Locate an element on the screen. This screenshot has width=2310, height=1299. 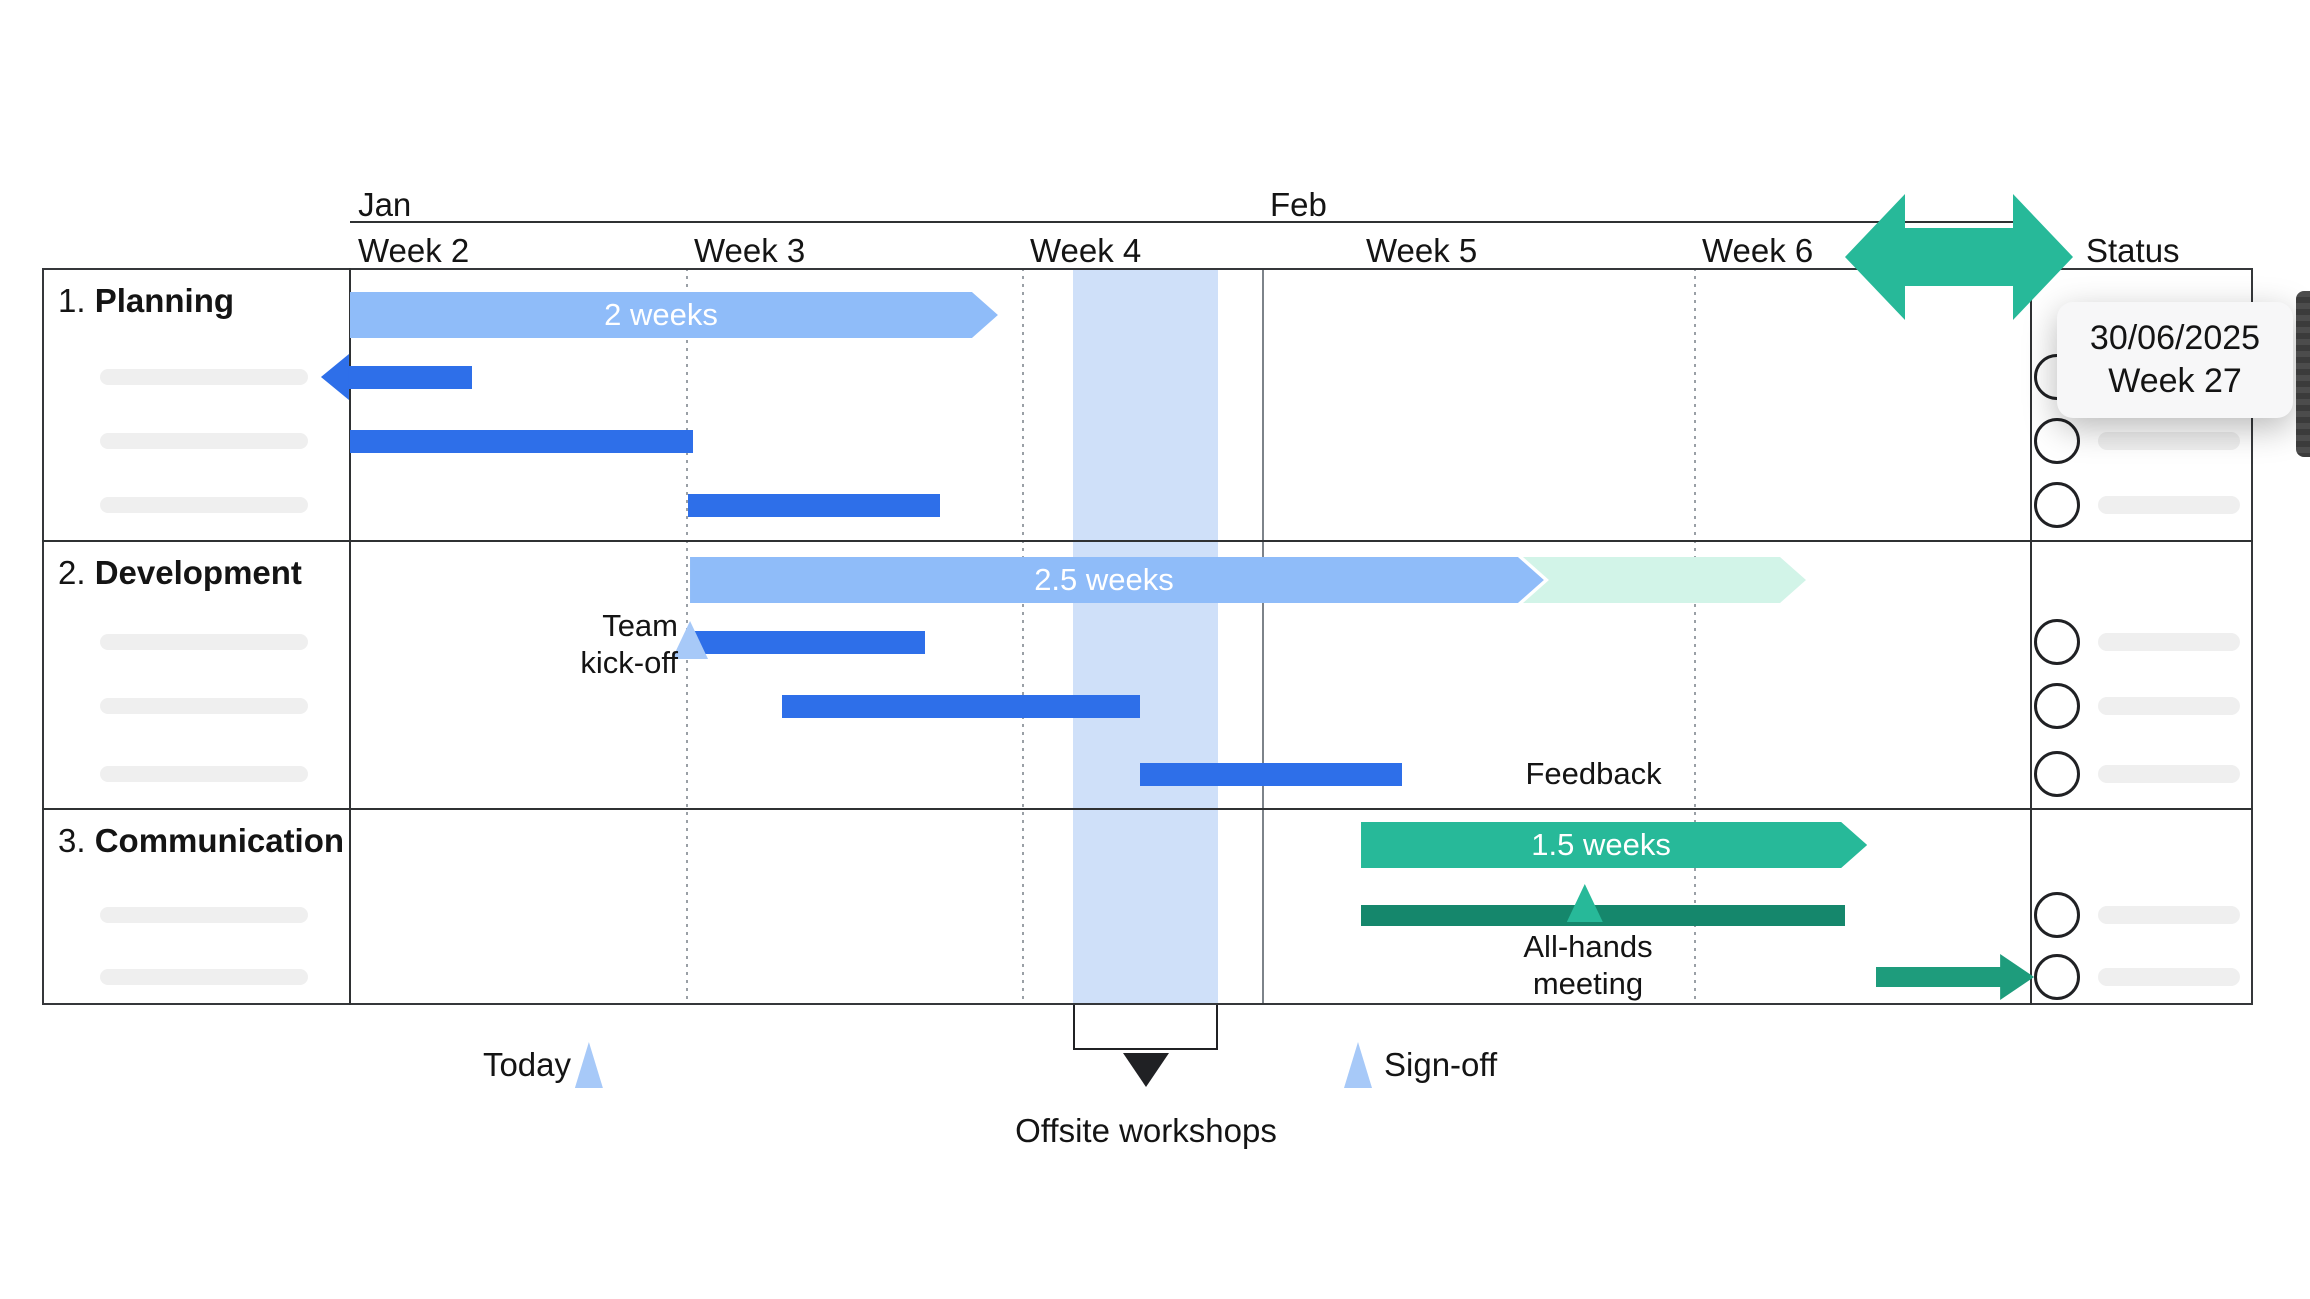
status-column-header: Status is located at coordinates (2133, 250).